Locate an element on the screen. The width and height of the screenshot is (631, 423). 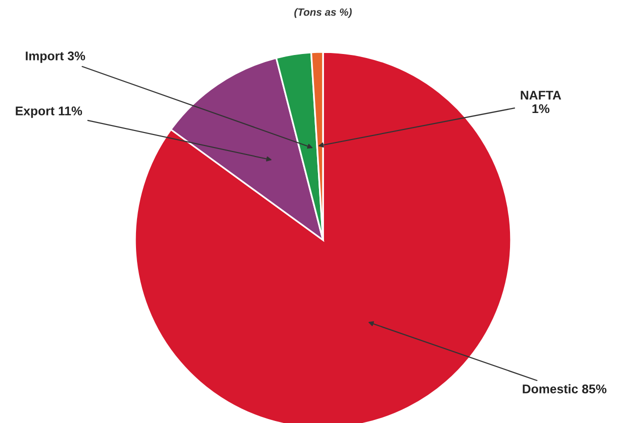
slice-label: Import 3% is located at coordinates (56, 57).